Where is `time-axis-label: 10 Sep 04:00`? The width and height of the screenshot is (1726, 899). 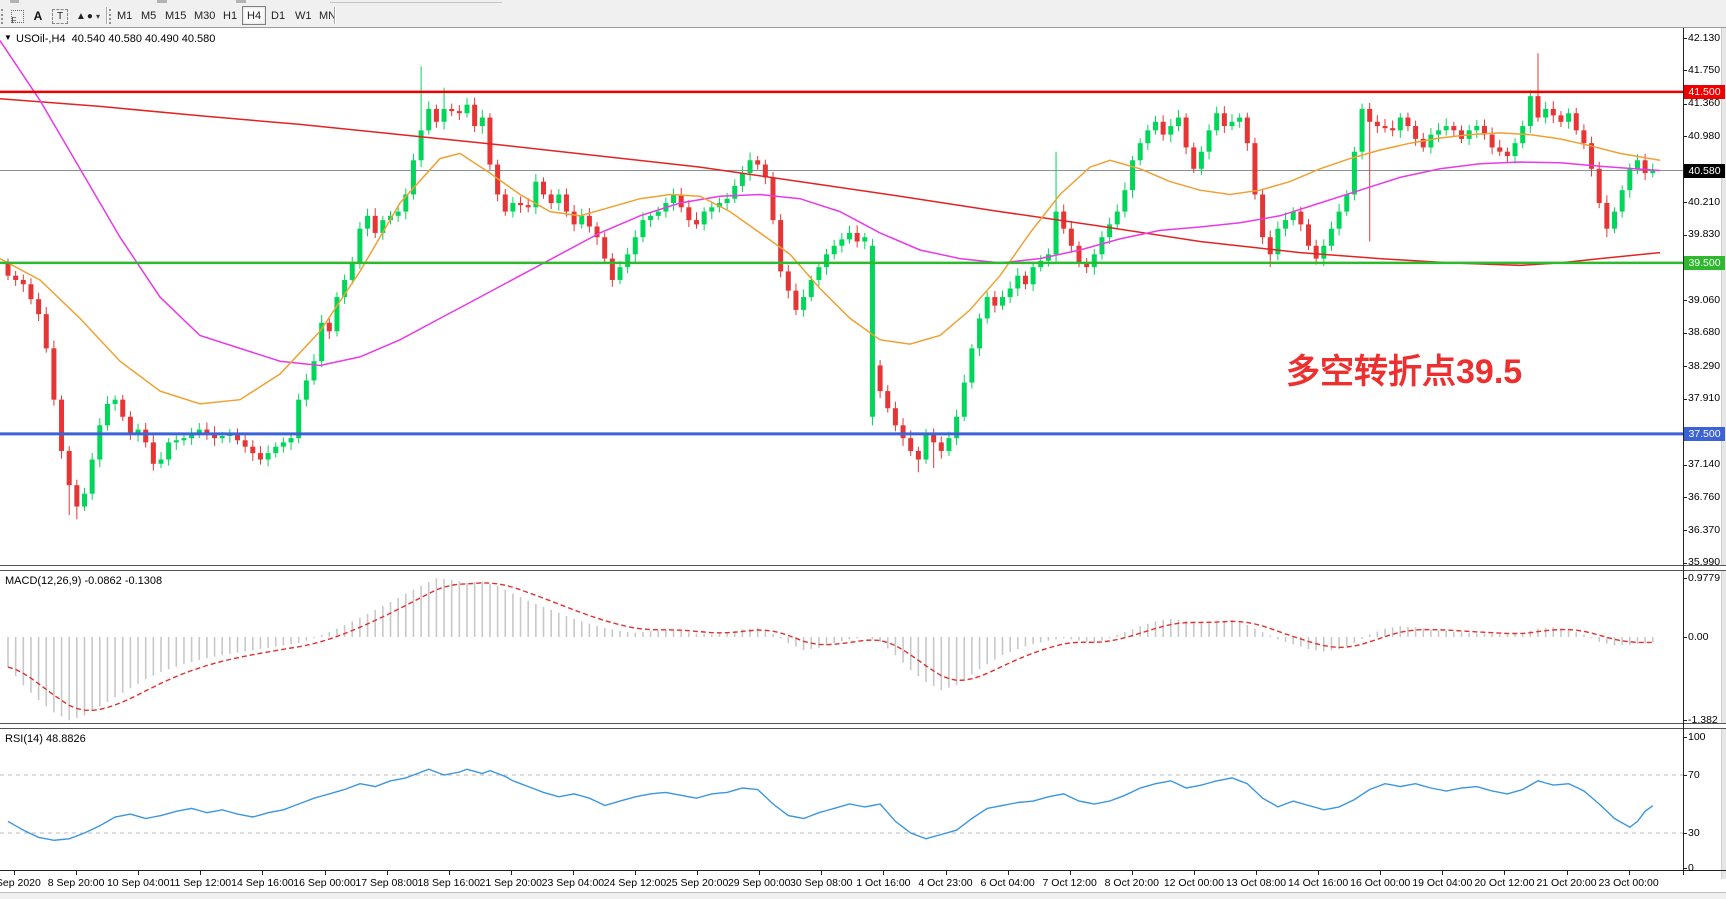
time-axis-label: 10 Sep 04:00 is located at coordinates (138, 883).